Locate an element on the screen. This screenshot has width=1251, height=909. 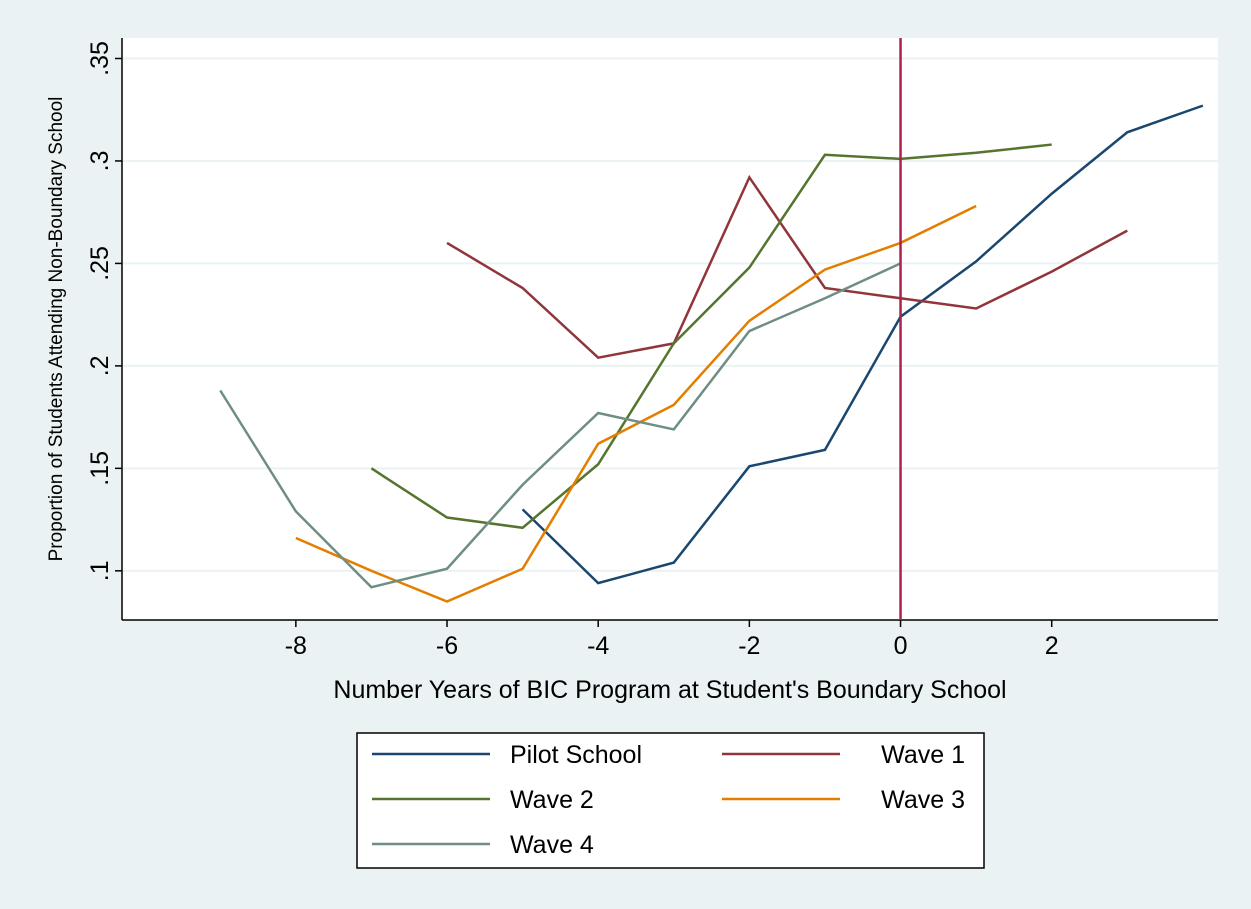
y-tick-label: .1 is located at coordinates (100, 570).